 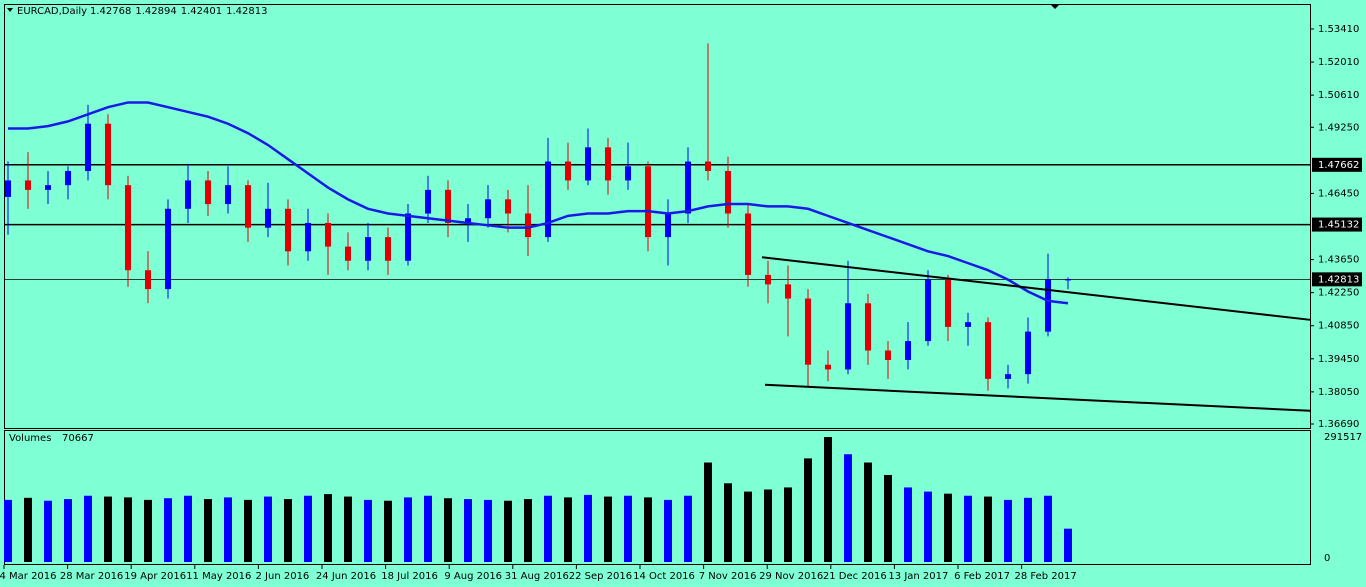 I want to click on y-tick-label: 1.40850, so click(x=1338, y=326).